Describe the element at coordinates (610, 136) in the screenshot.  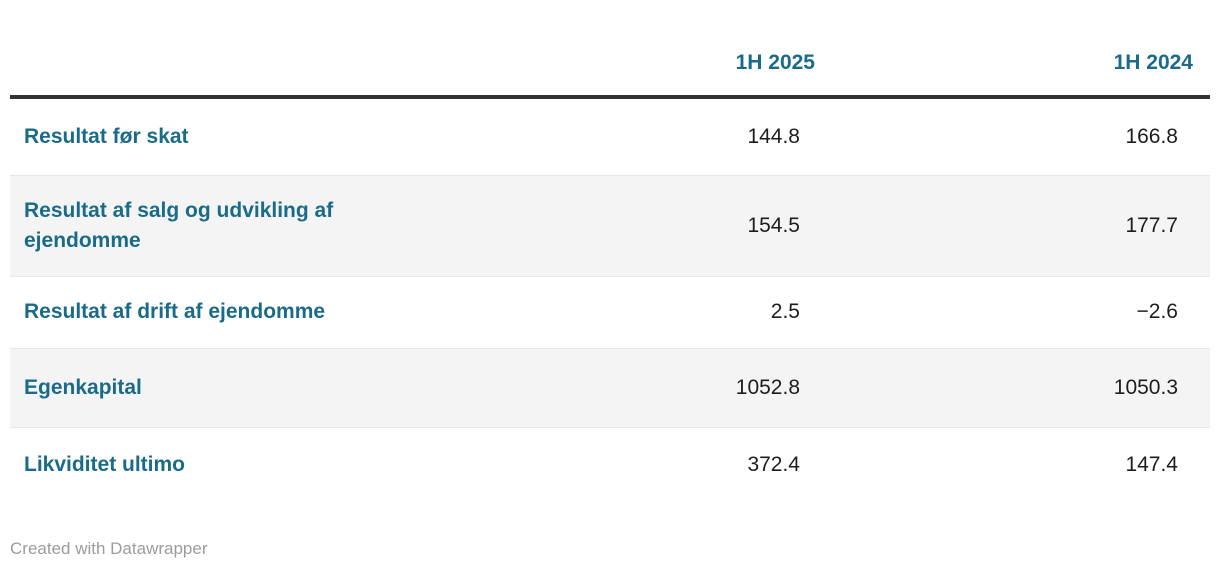
I see `table-row: Resultat før skat 144.8 166.8` at that location.